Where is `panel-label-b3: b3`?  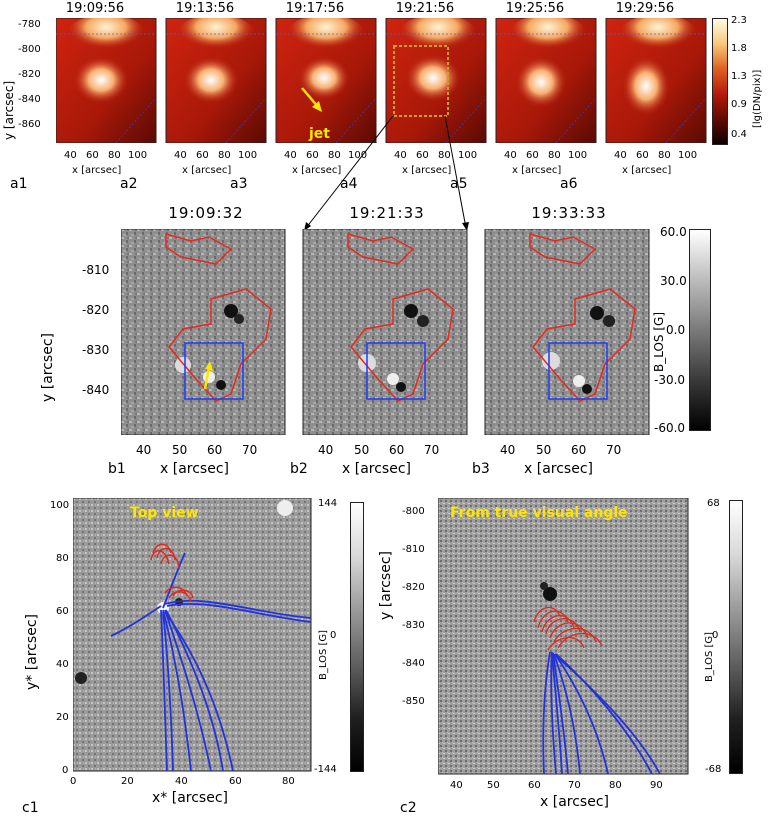 panel-label-b3: b3 is located at coordinates (481, 469).